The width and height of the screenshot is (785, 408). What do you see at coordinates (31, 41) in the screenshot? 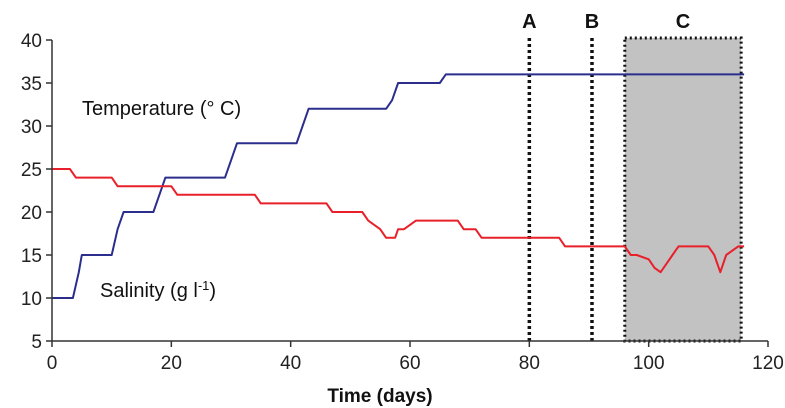
I see `y-tick-label: 40` at bounding box center [31, 41].